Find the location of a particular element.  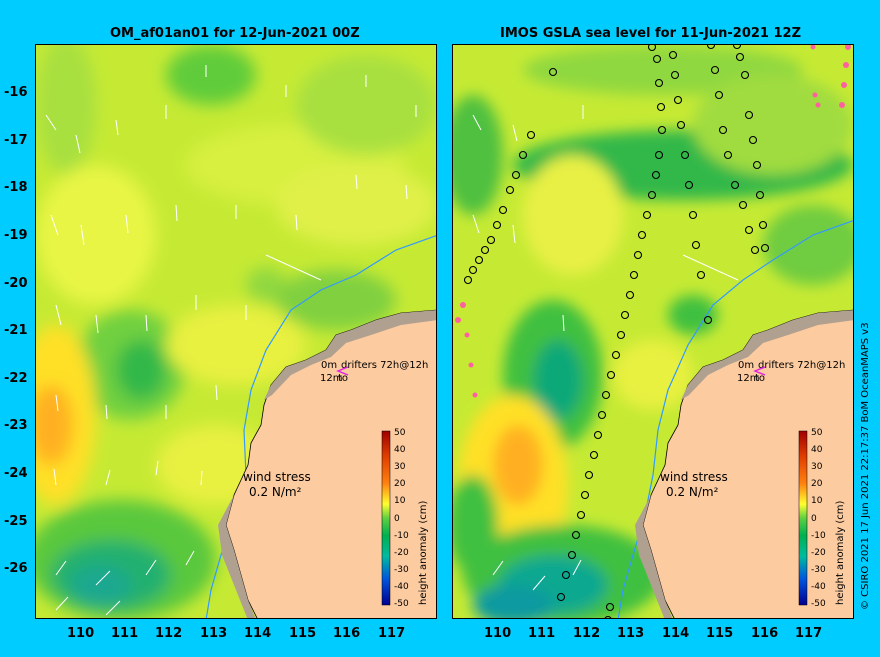

lat-tick: -23 is located at coordinates (16, 425).